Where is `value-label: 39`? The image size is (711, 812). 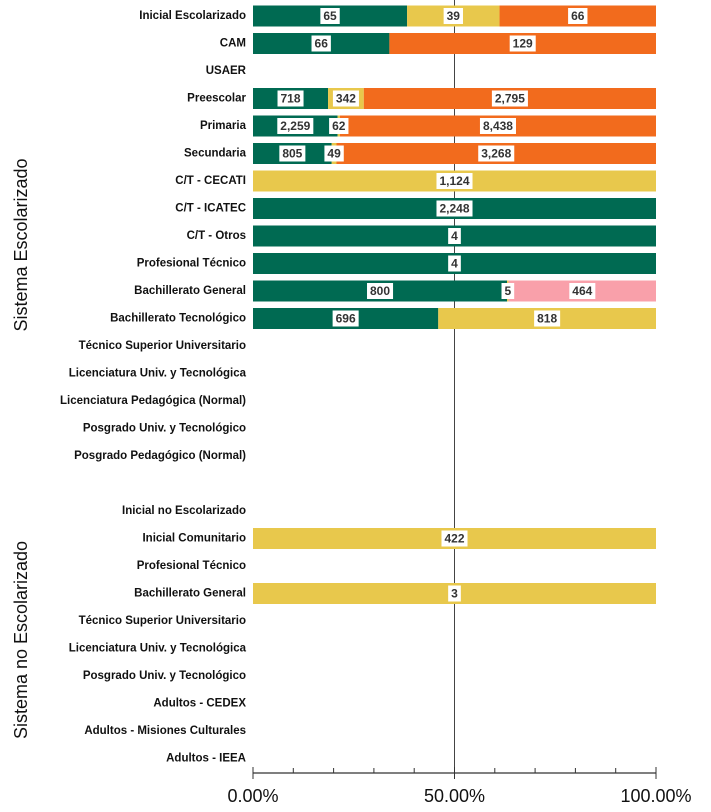 value-label: 39 is located at coordinates (454, 16).